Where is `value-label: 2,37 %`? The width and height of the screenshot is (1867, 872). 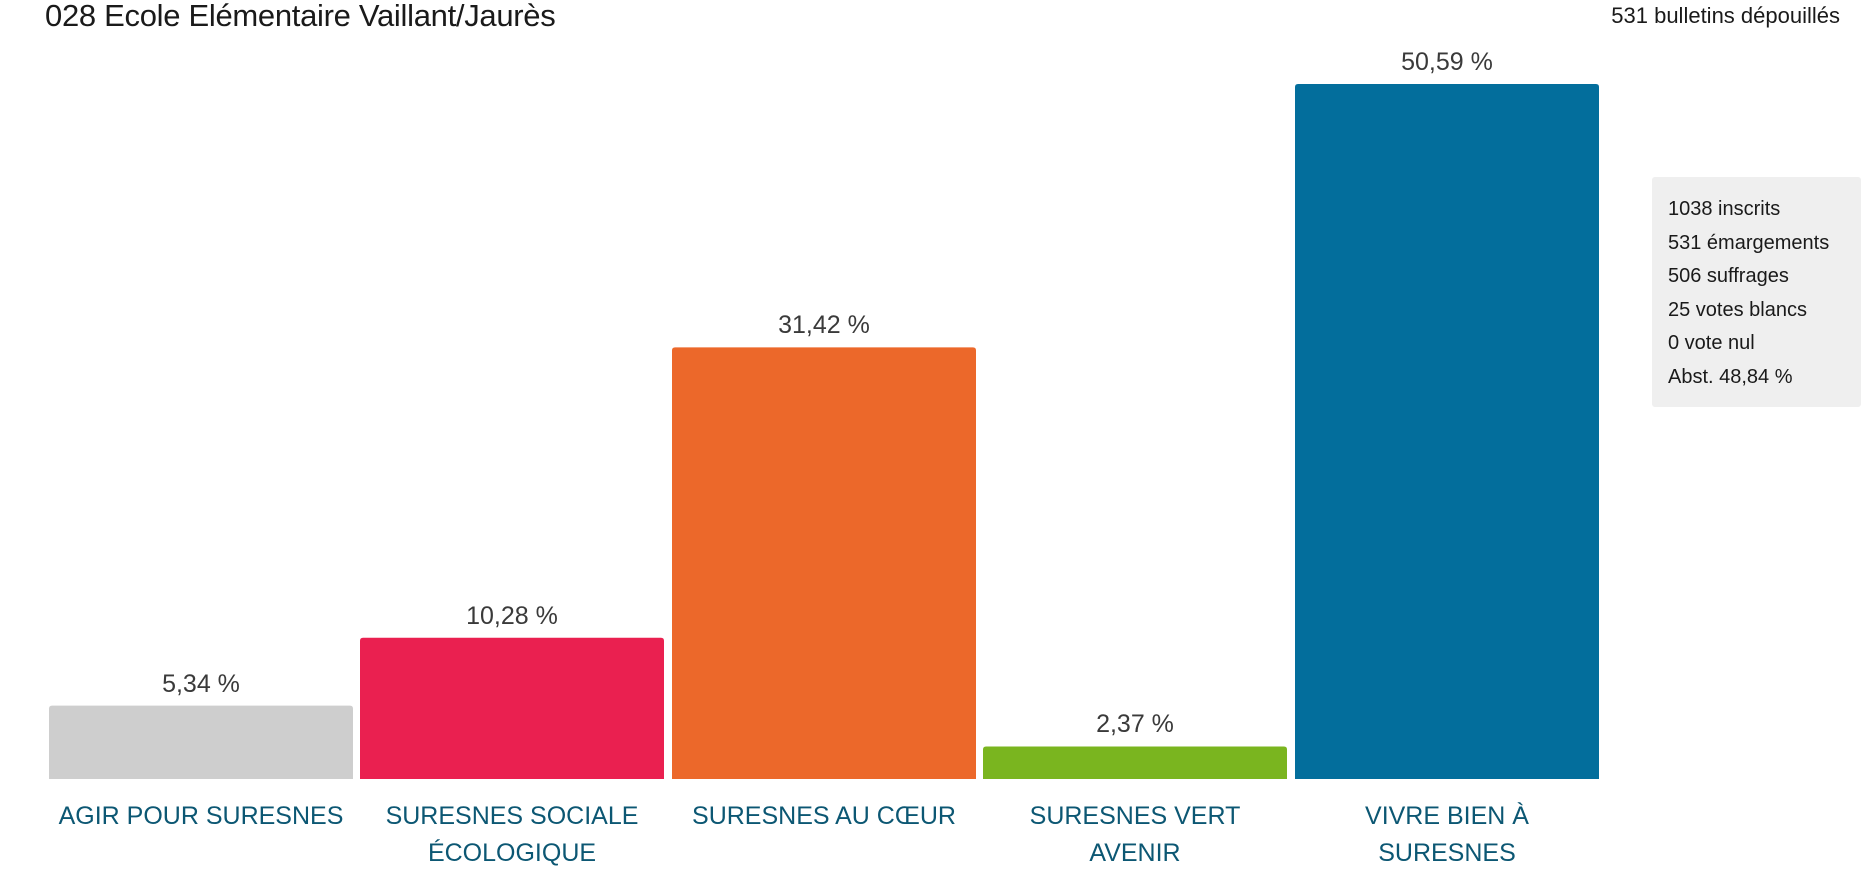 value-label: 2,37 % is located at coordinates (1135, 724).